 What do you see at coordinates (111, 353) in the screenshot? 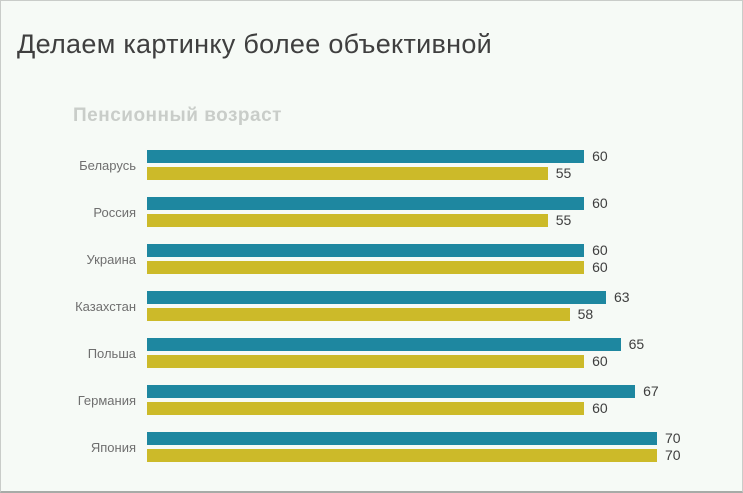
I see `category-label: Польша` at bounding box center [111, 353].